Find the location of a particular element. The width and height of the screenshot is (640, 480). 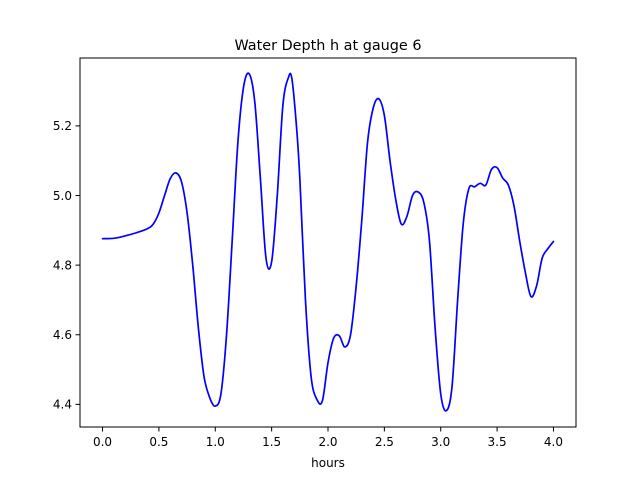

x-tick-label: 4.0 is located at coordinates (553, 442).